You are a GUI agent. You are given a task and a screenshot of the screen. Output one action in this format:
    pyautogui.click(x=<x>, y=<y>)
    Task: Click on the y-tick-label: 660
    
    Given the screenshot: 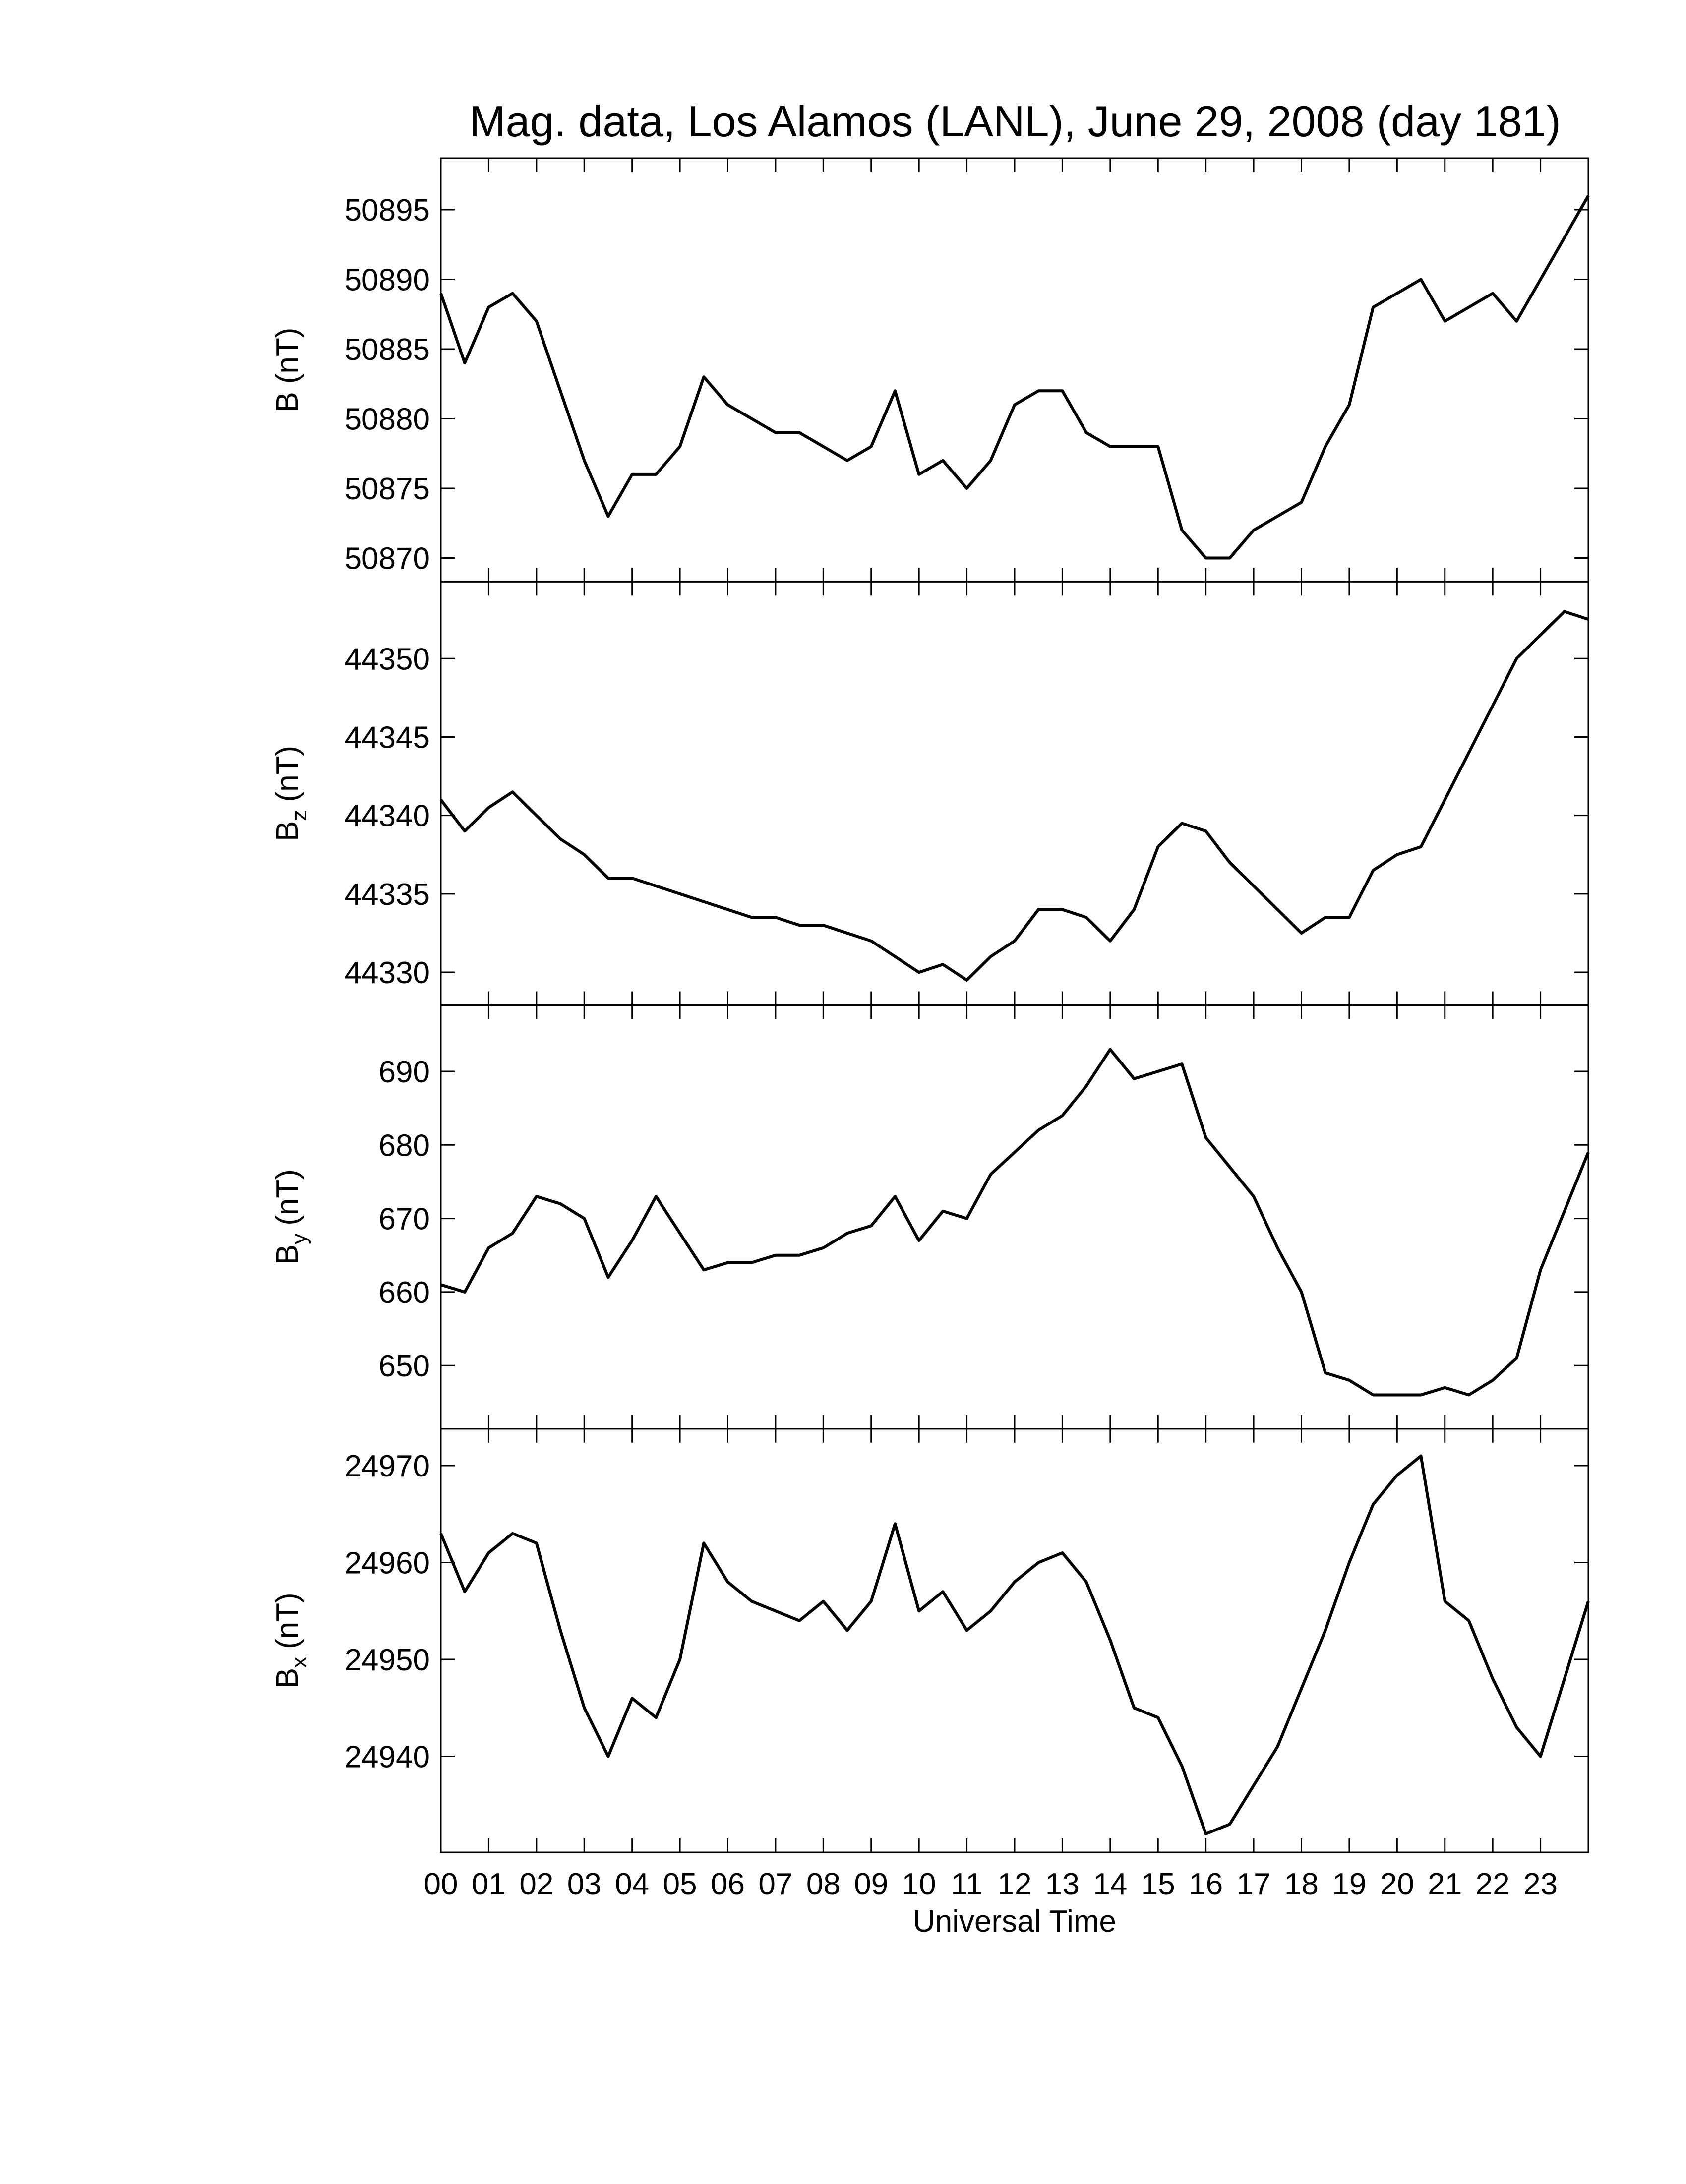 What is the action you would take?
    pyautogui.click(x=405, y=1293)
    